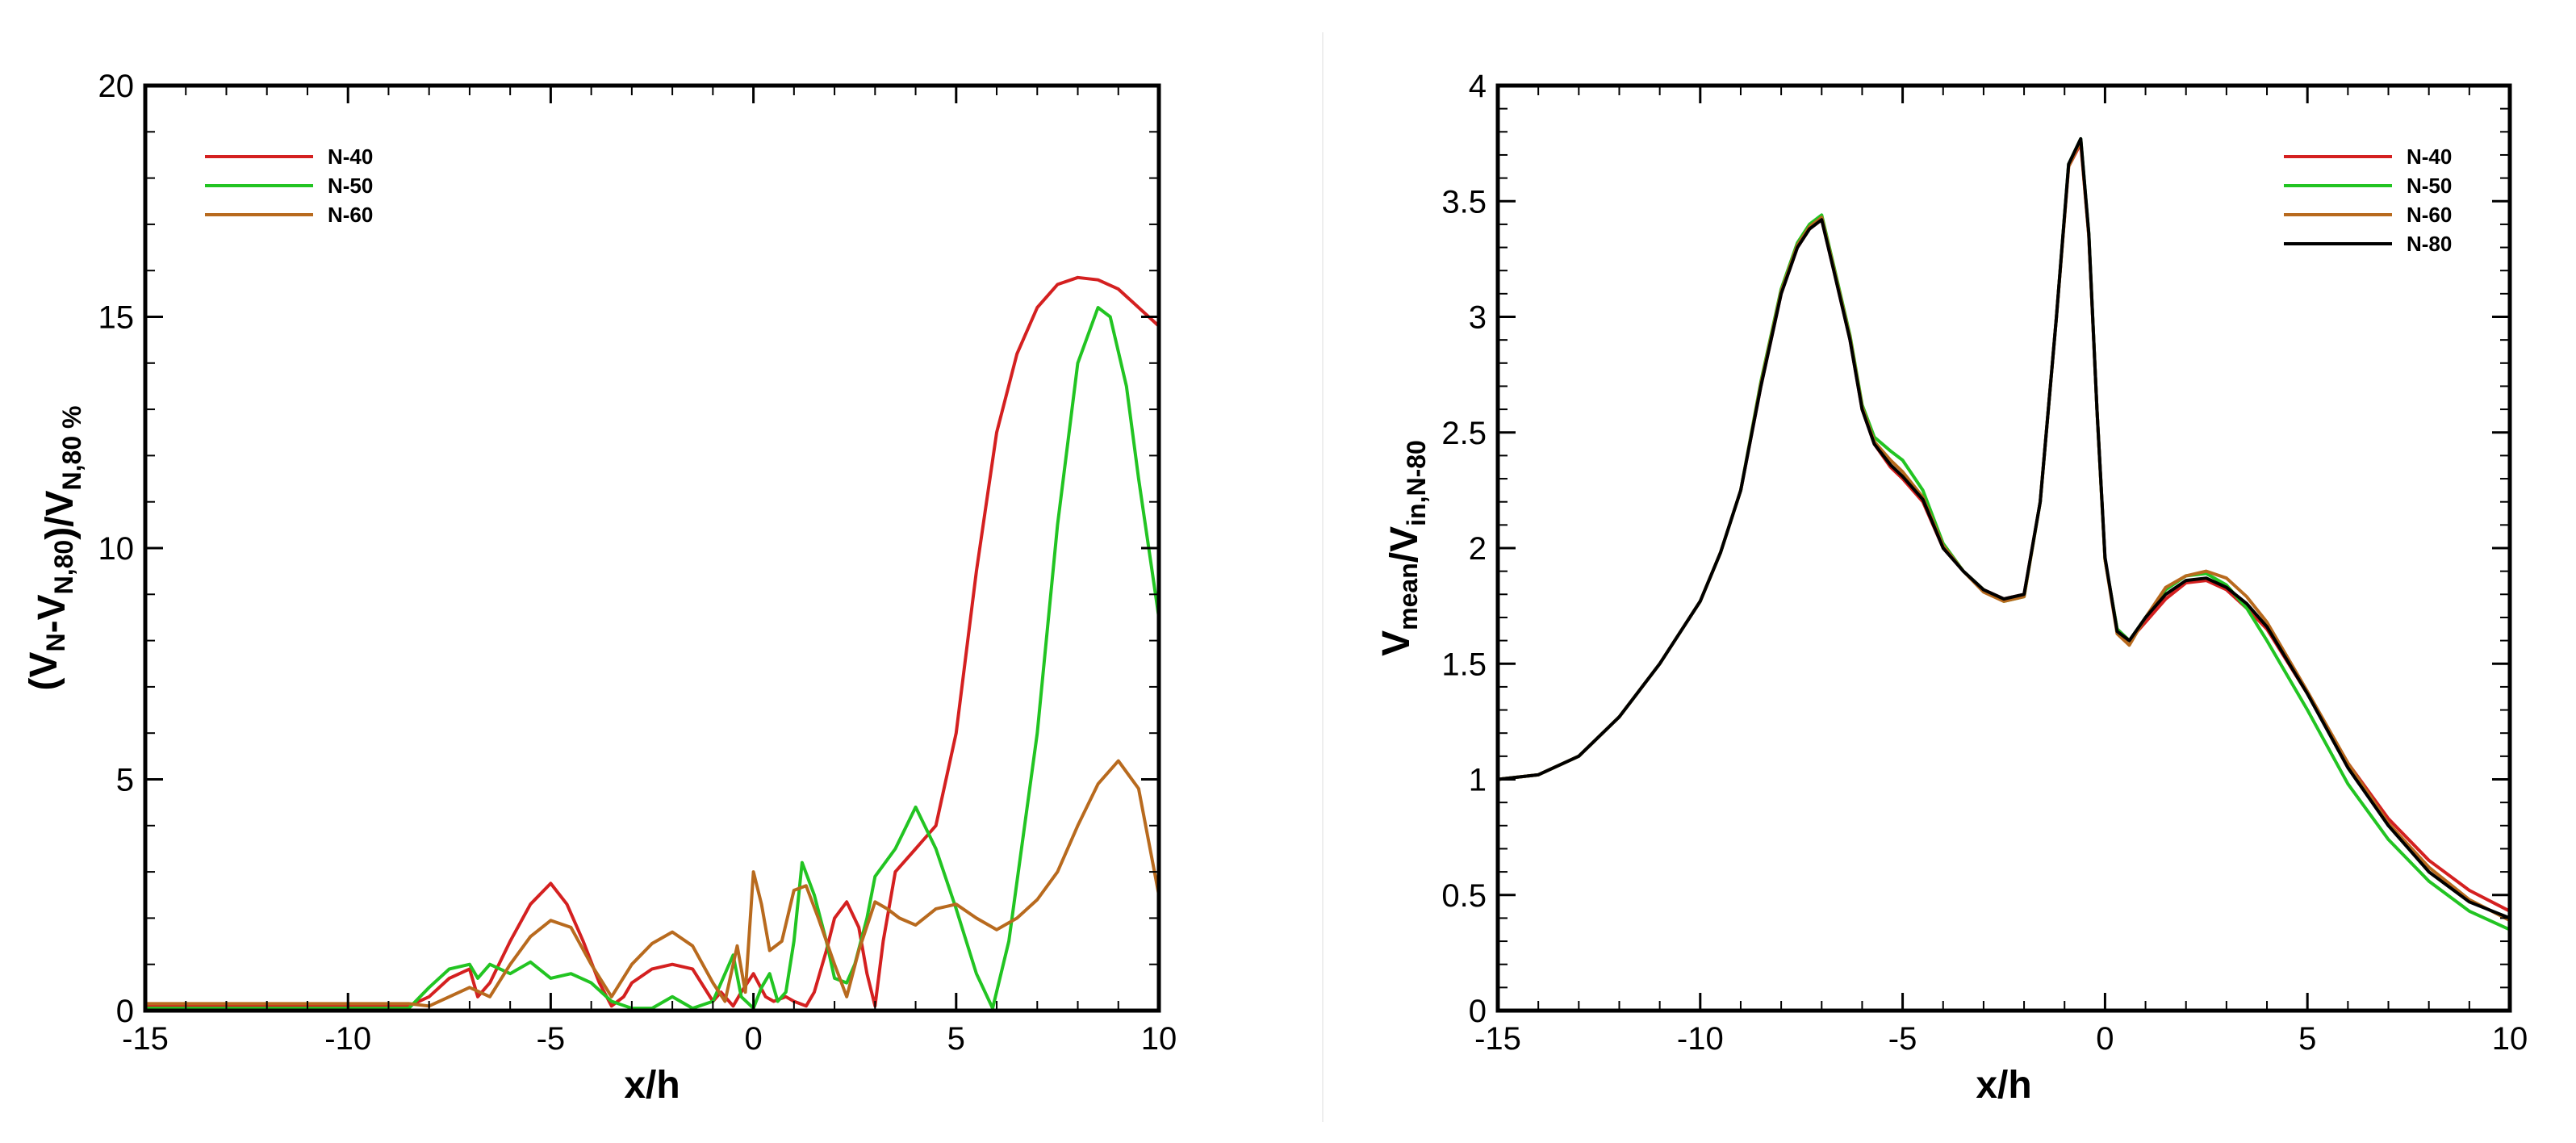  Describe the element at coordinates (2429, 244) in the screenshot. I see `legend-label-n-80: N-80` at that location.